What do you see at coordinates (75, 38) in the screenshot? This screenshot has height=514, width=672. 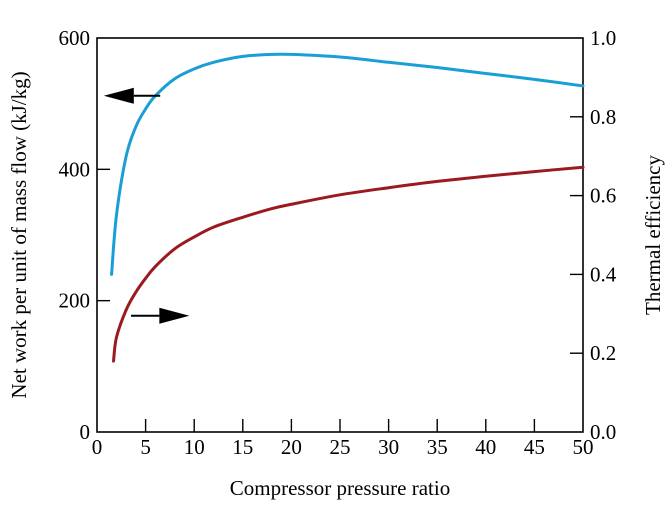 I see `y-tick-label: 600` at bounding box center [75, 38].